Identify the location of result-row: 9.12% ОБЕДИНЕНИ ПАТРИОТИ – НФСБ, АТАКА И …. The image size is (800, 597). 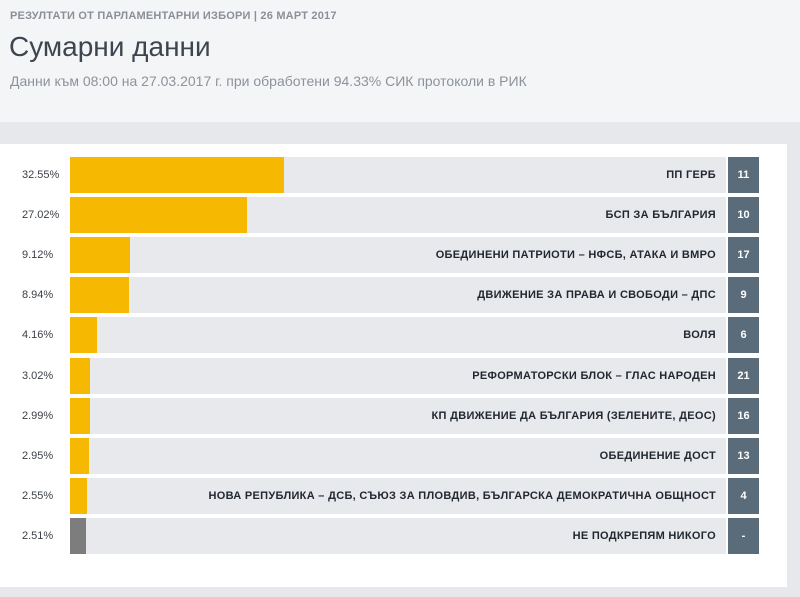
(393, 255).